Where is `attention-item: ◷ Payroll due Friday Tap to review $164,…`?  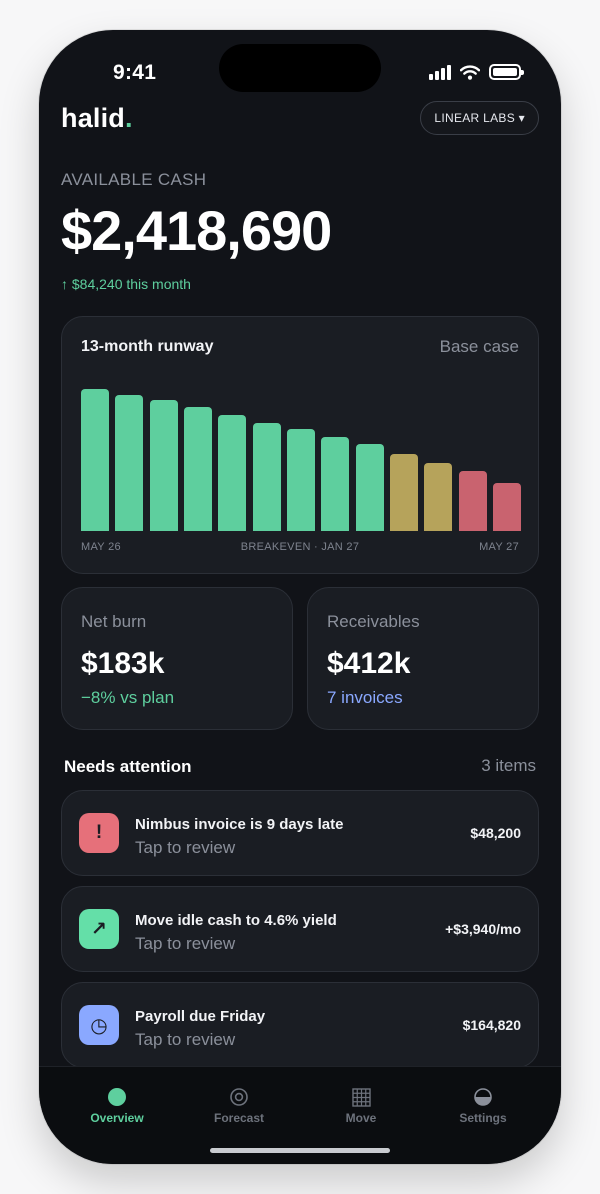 attention-item: ◷ Payroll due Friday Tap to review $164,… is located at coordinates (300, 1025).